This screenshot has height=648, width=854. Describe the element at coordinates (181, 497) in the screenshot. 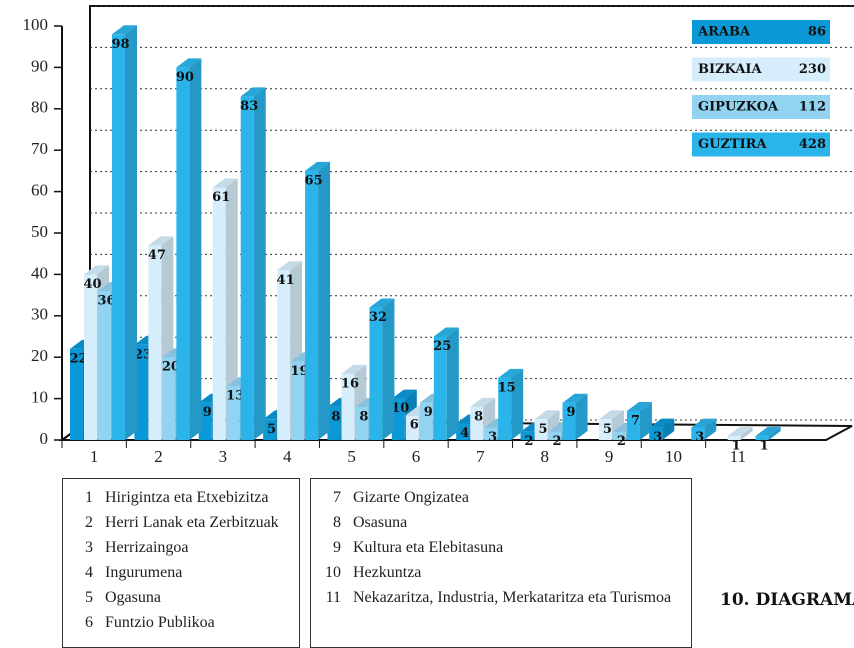

I see `key-row: 1 Hirigintza eta Etxebizitza` at that location.